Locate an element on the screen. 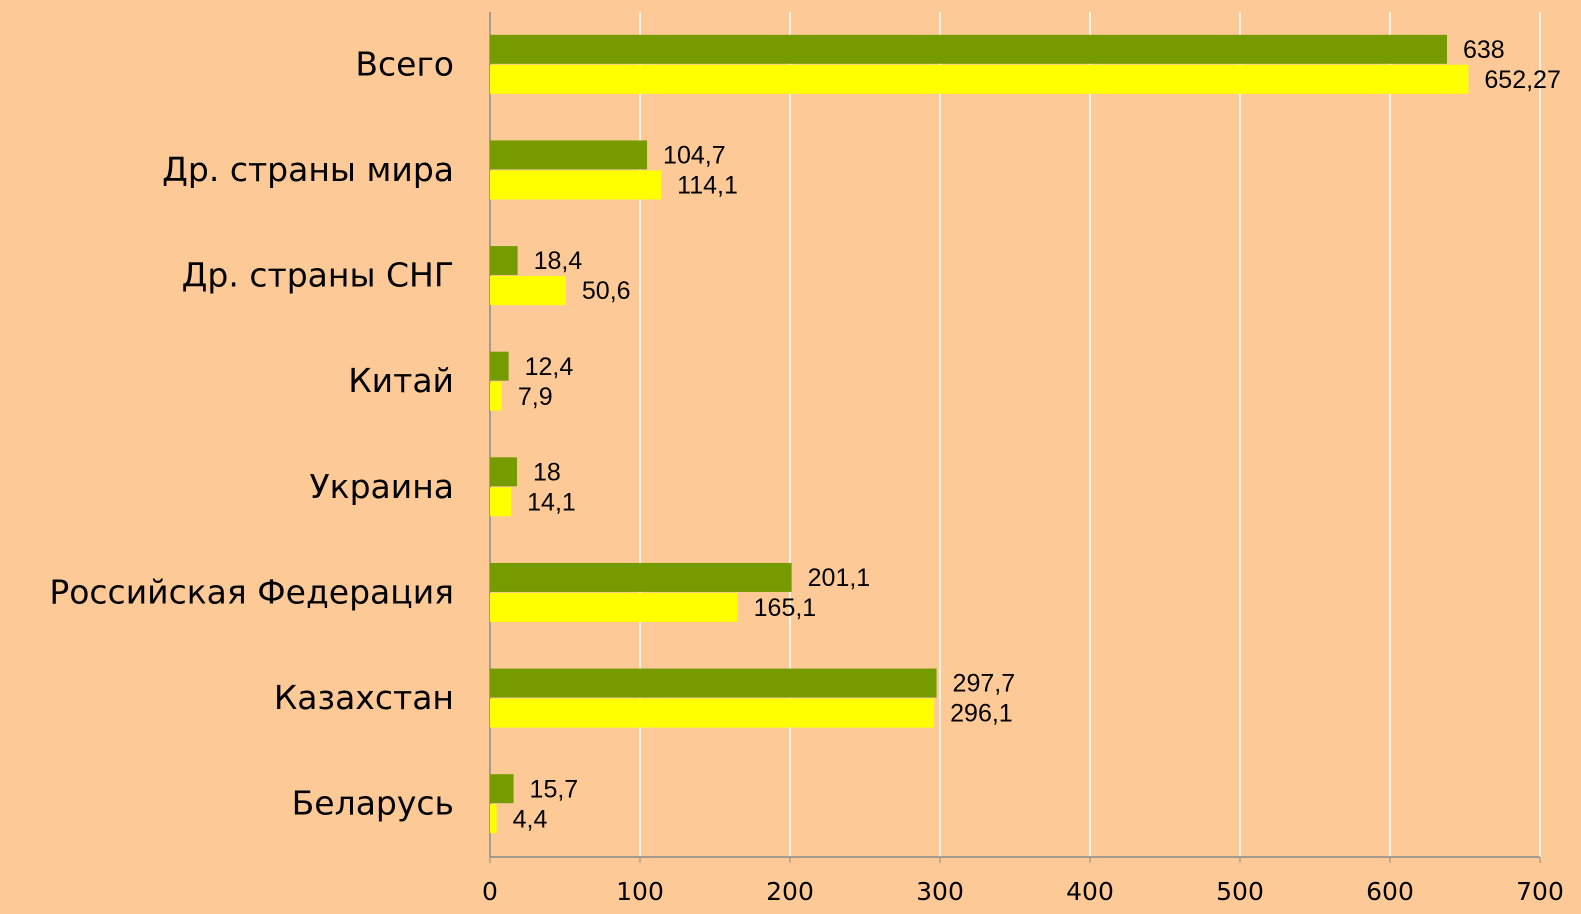  category-label: Китай is located at coordinates (401, 380).